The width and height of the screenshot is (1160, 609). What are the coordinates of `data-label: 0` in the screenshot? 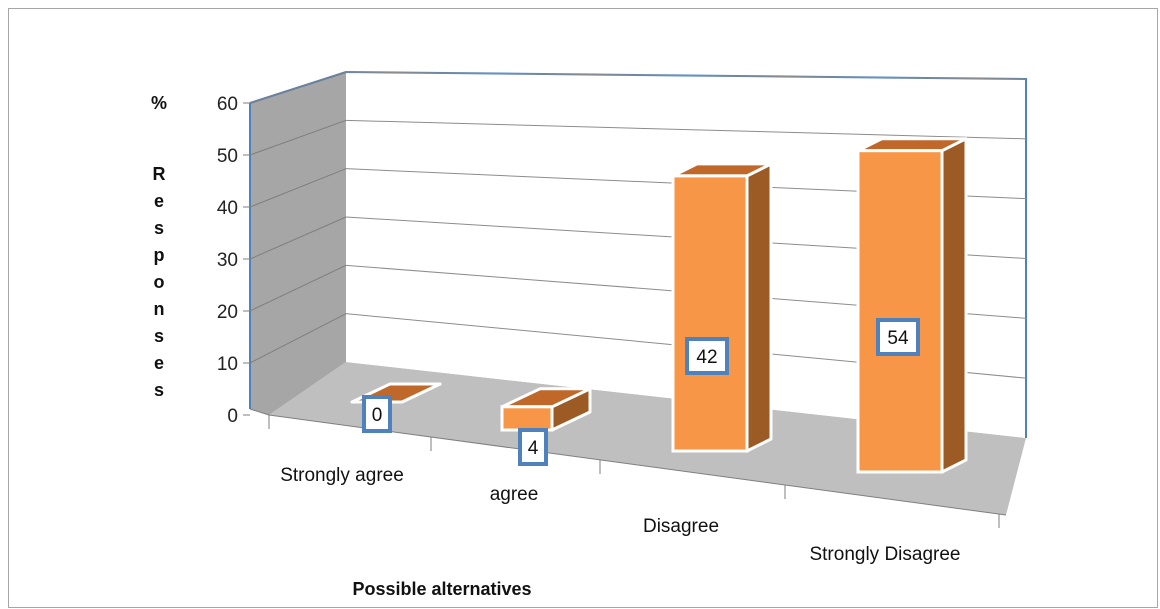 It's located at (377, 414).